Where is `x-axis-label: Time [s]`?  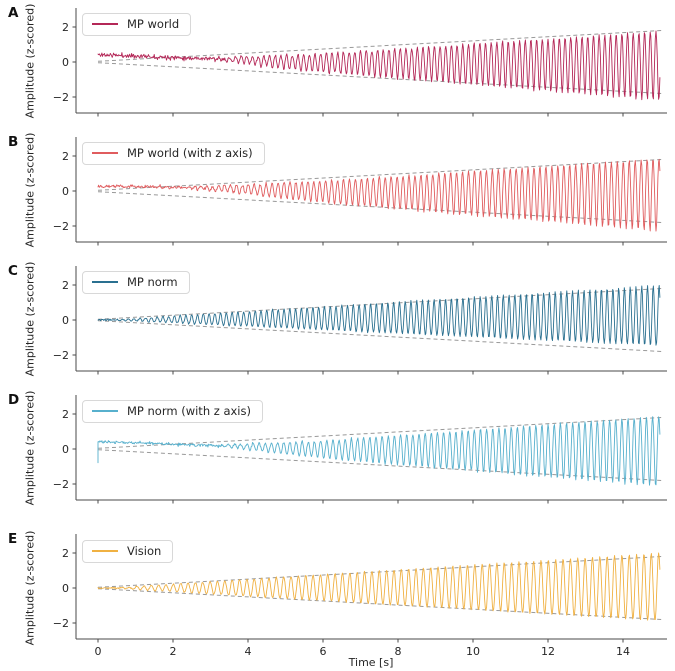
x-axis-label: Time [s] is located at coordinates (371, 662).